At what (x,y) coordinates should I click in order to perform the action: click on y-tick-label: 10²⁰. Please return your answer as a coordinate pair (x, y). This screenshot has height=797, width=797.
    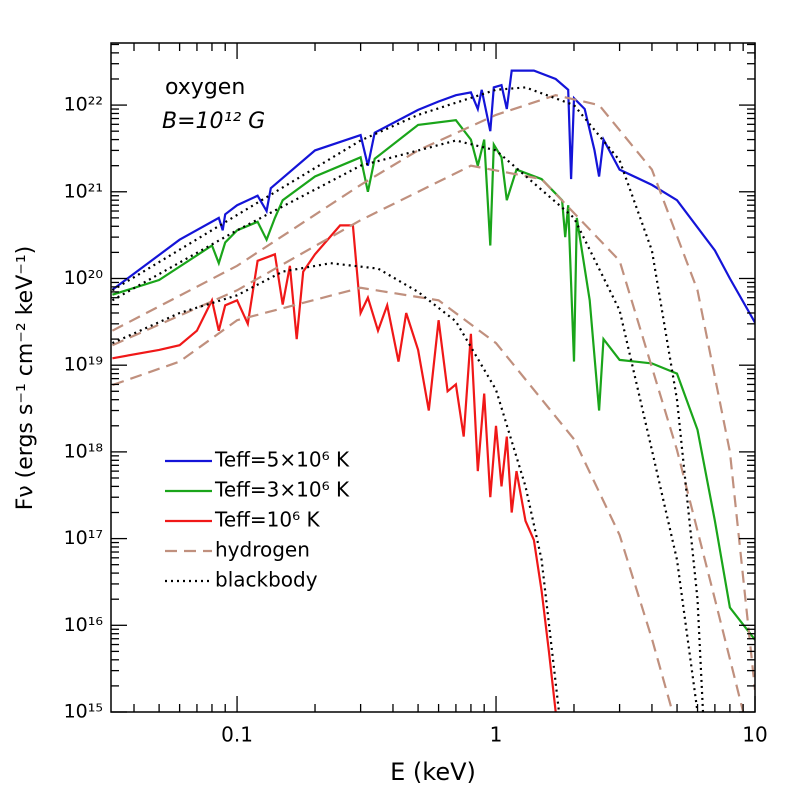
    Looking at the image, I should click on (83, 278).